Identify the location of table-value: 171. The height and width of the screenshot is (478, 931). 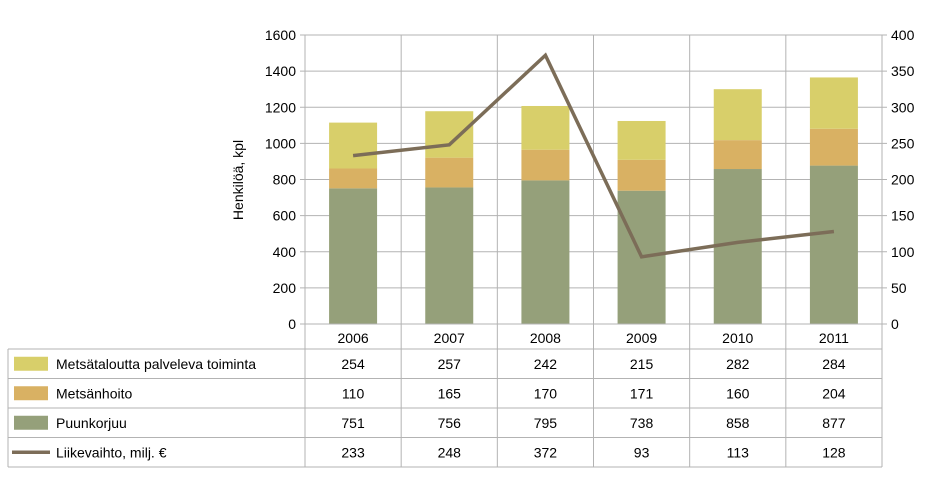
(642, 393).